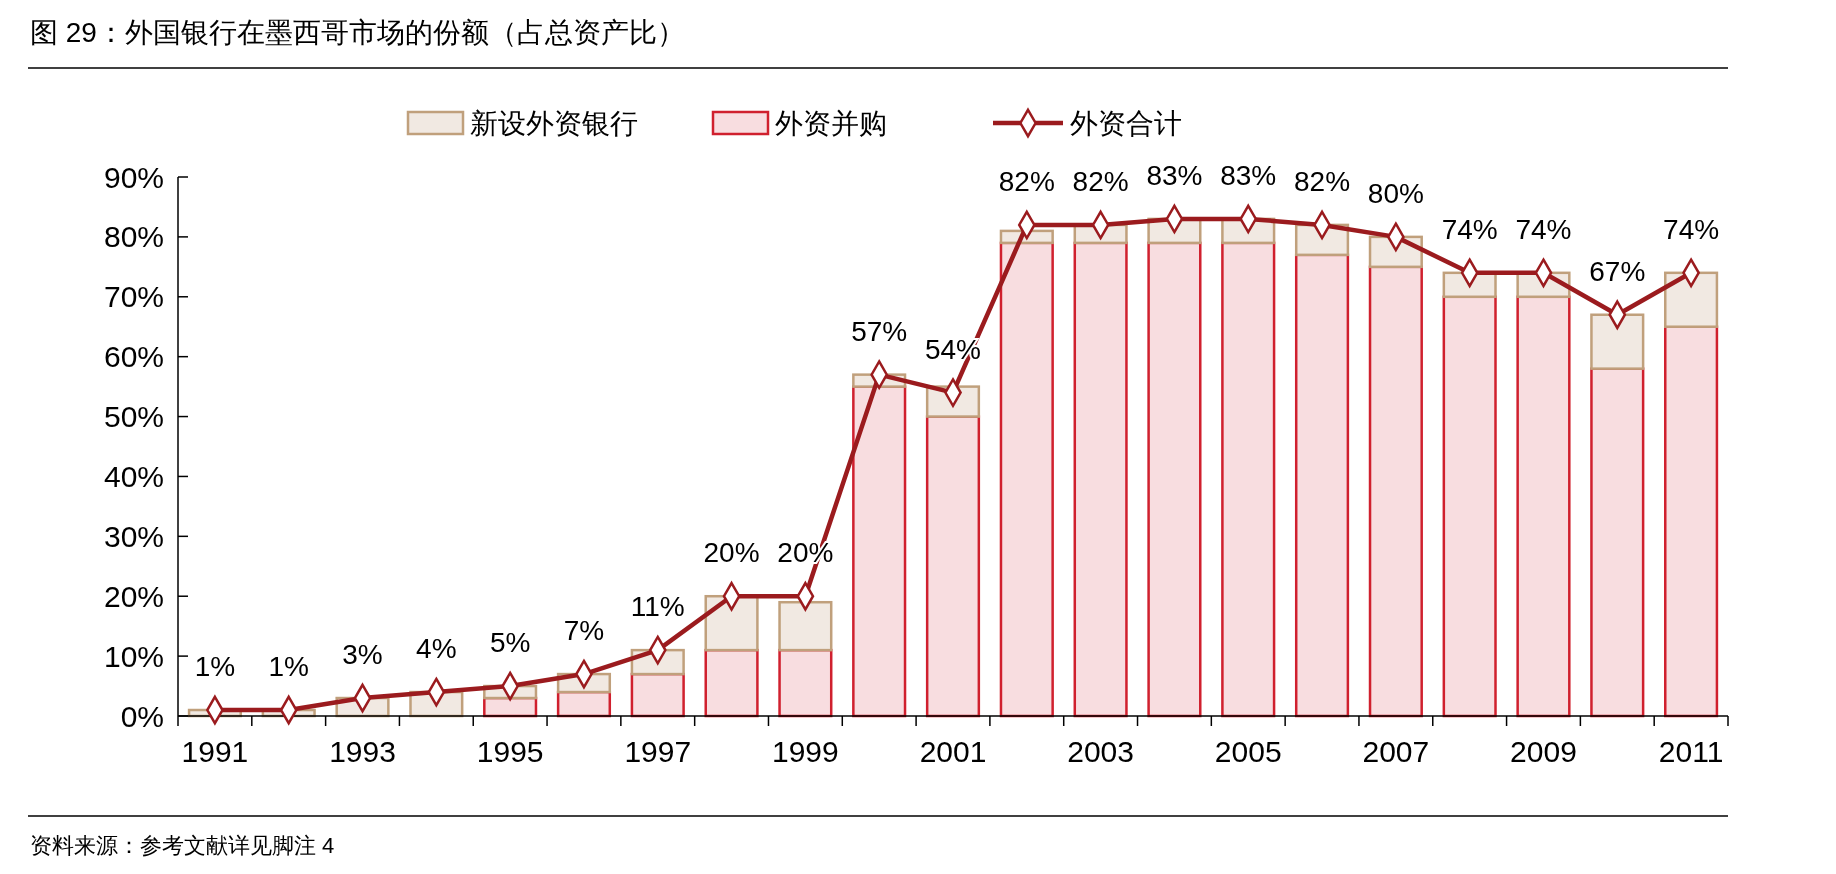 This screenshot has width=1836, height=874. What do you see at coordinates (133, 297) in the screenshot?
I see `y-tick-label: 70%` at bounding box center [133, 297].